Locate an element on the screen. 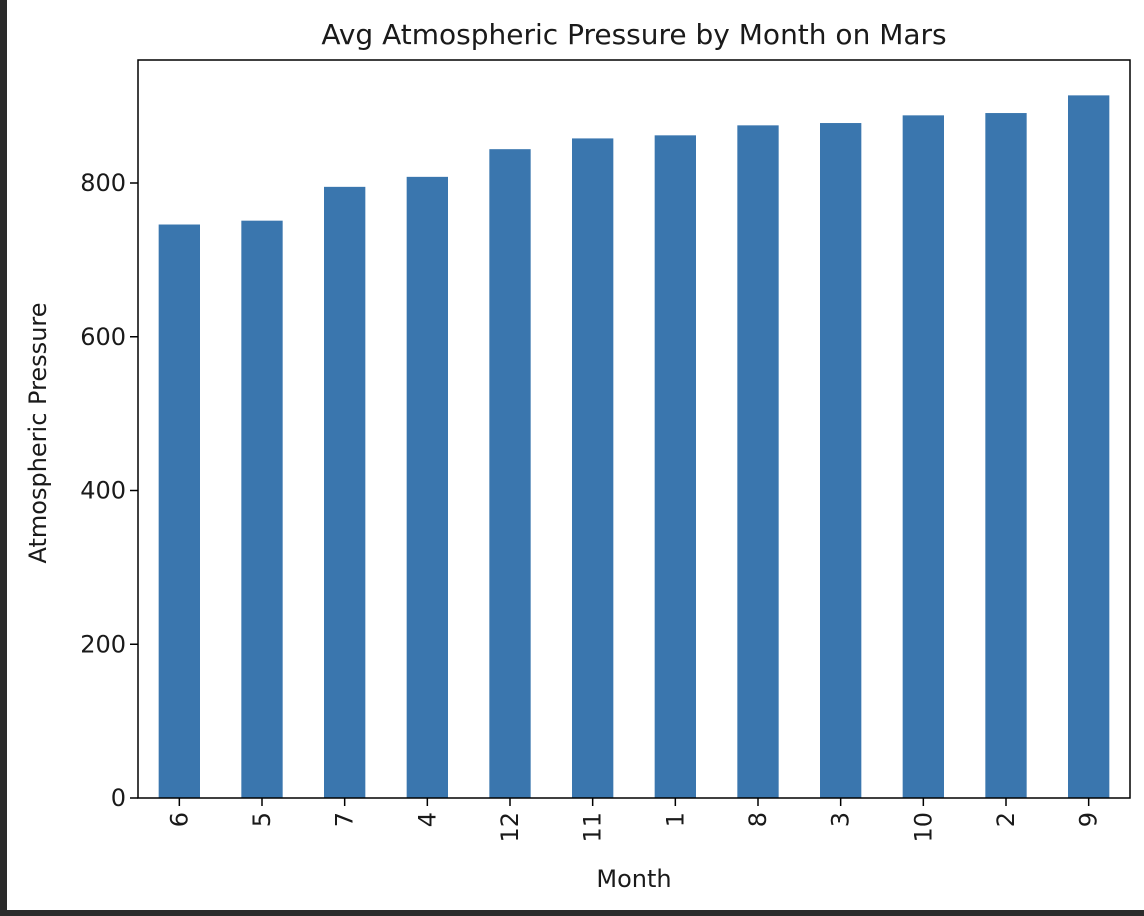 This screenshot has height=916, width=1144. x-tick-label: 12 is located at coordinates (510, 827).